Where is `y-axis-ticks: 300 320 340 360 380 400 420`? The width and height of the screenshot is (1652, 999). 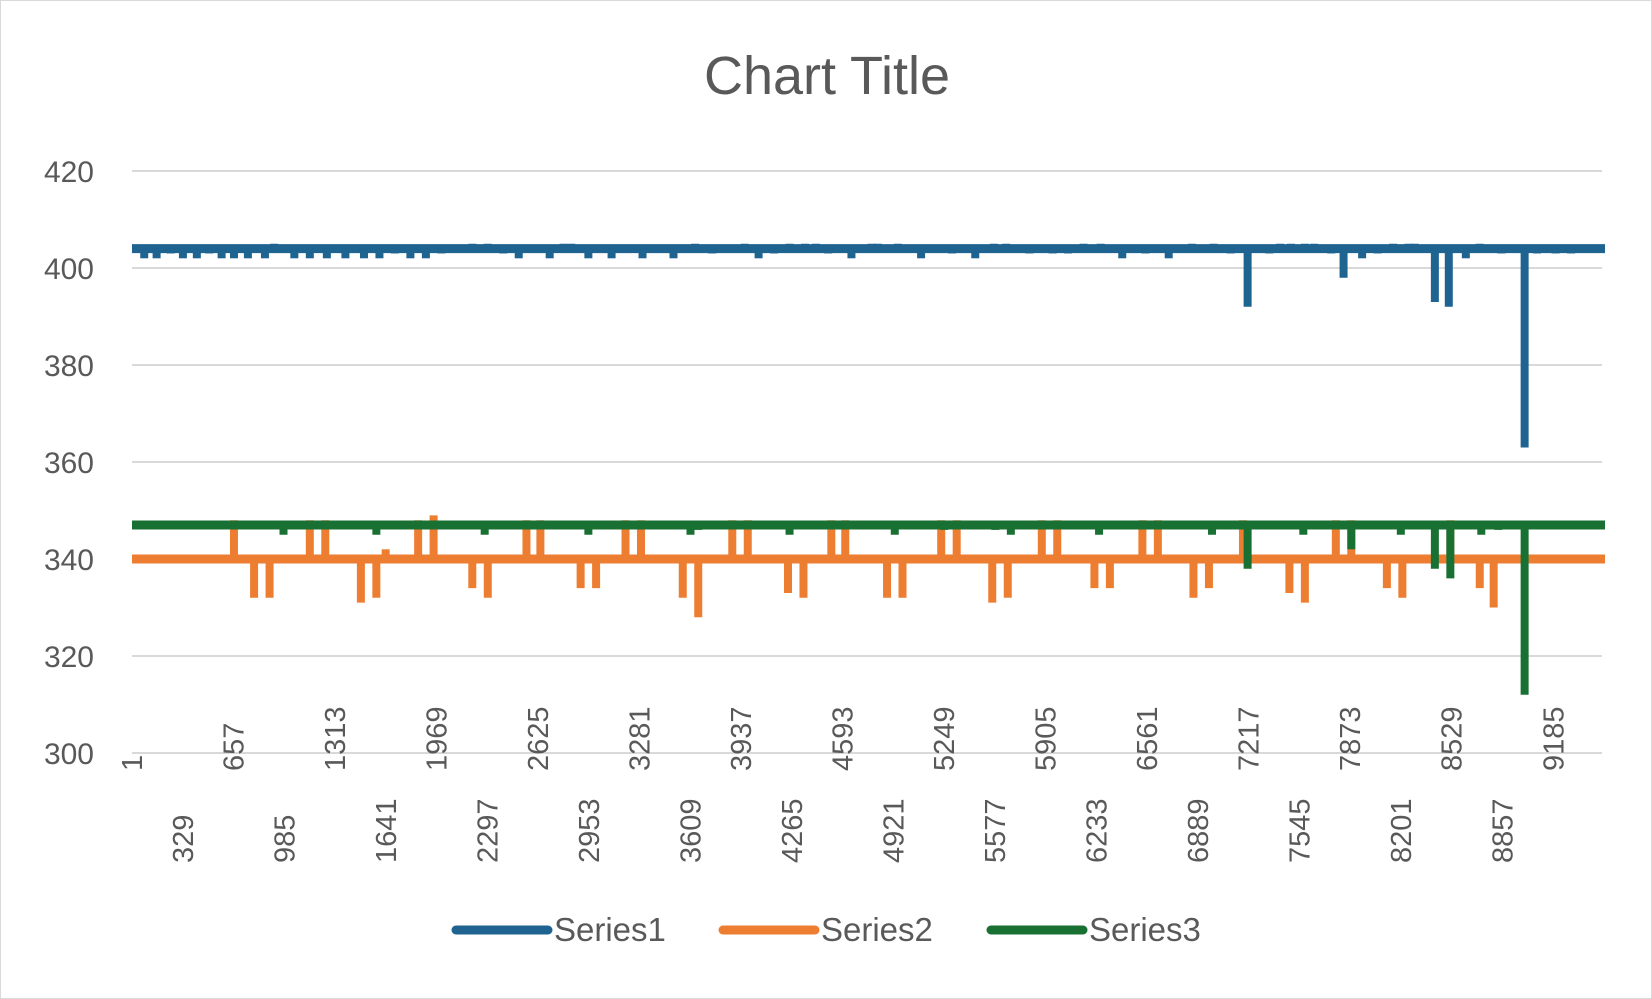 y-axis-ticks: 300 320 340 360 380 400 420 is located at coordinates (69, 463).